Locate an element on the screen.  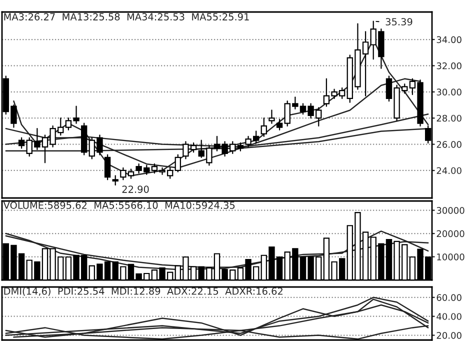
y-tick-label: 28.00 is located at coordinates (449, 118).